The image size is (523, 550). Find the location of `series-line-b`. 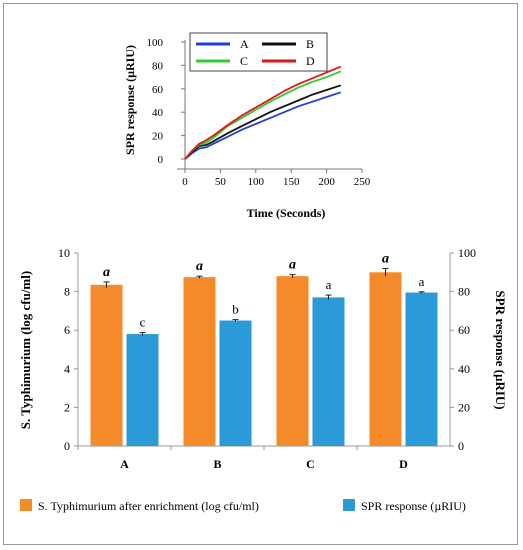

series-line-b is located at coordinates (263, 122).